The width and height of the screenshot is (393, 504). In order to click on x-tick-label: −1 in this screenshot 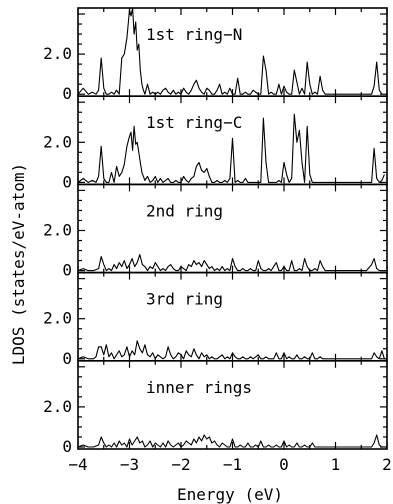, I will do `click(232, 464)`.